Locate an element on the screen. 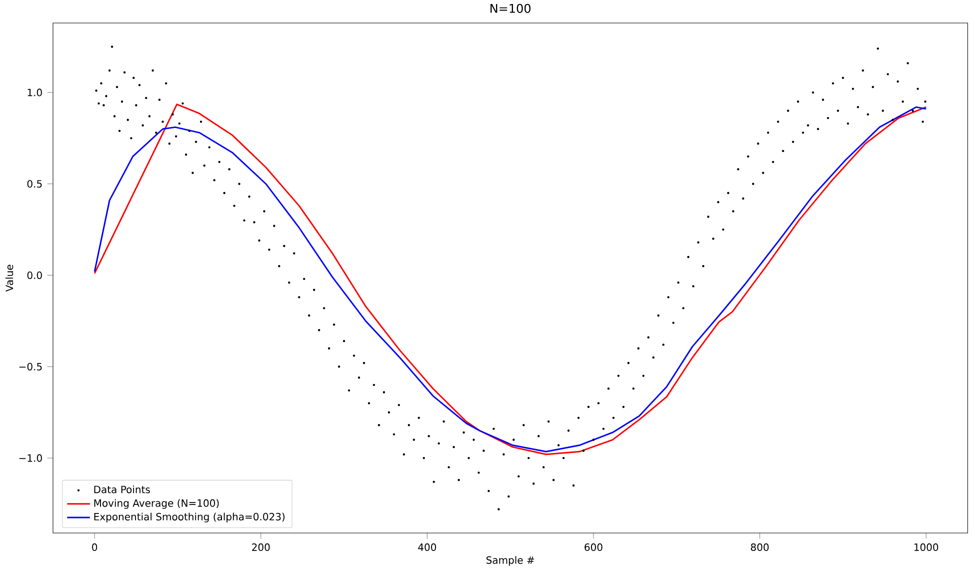  y-tick-label: −1.0 is located at coordinates (30, 458).